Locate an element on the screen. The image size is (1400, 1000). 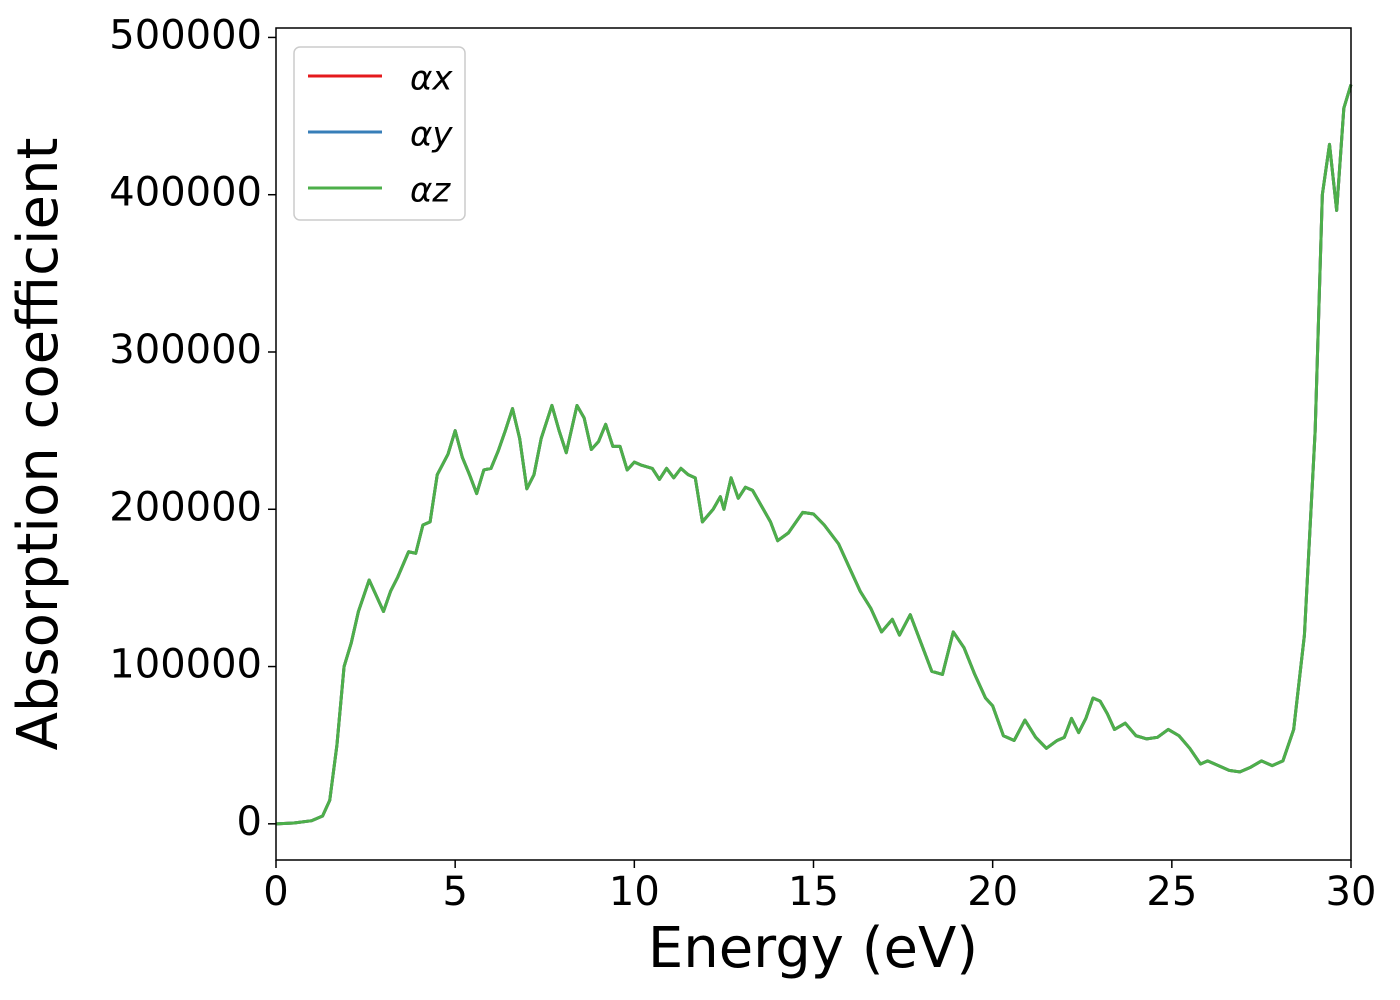
y-tick-label: 200000 is located at coordinates (185, 507).